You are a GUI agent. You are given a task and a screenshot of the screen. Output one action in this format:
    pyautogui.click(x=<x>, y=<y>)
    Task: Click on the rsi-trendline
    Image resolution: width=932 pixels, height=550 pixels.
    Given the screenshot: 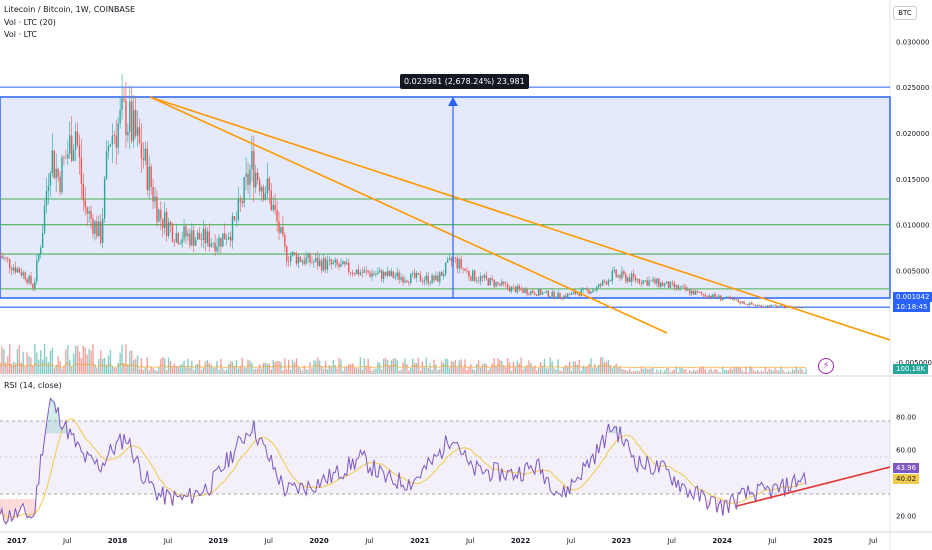 What is the action you would take?
    pyautogui.click(x=813, y=486)
    